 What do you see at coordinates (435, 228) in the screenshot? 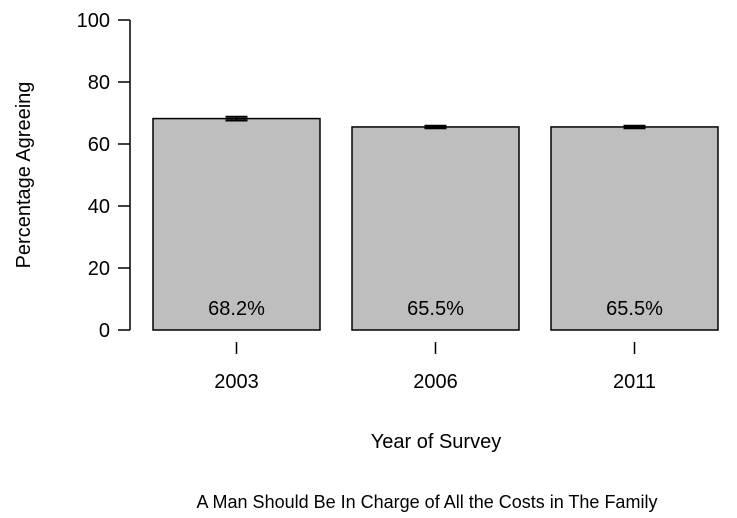
I see `bar-2006` at bounding box center [435, 228].